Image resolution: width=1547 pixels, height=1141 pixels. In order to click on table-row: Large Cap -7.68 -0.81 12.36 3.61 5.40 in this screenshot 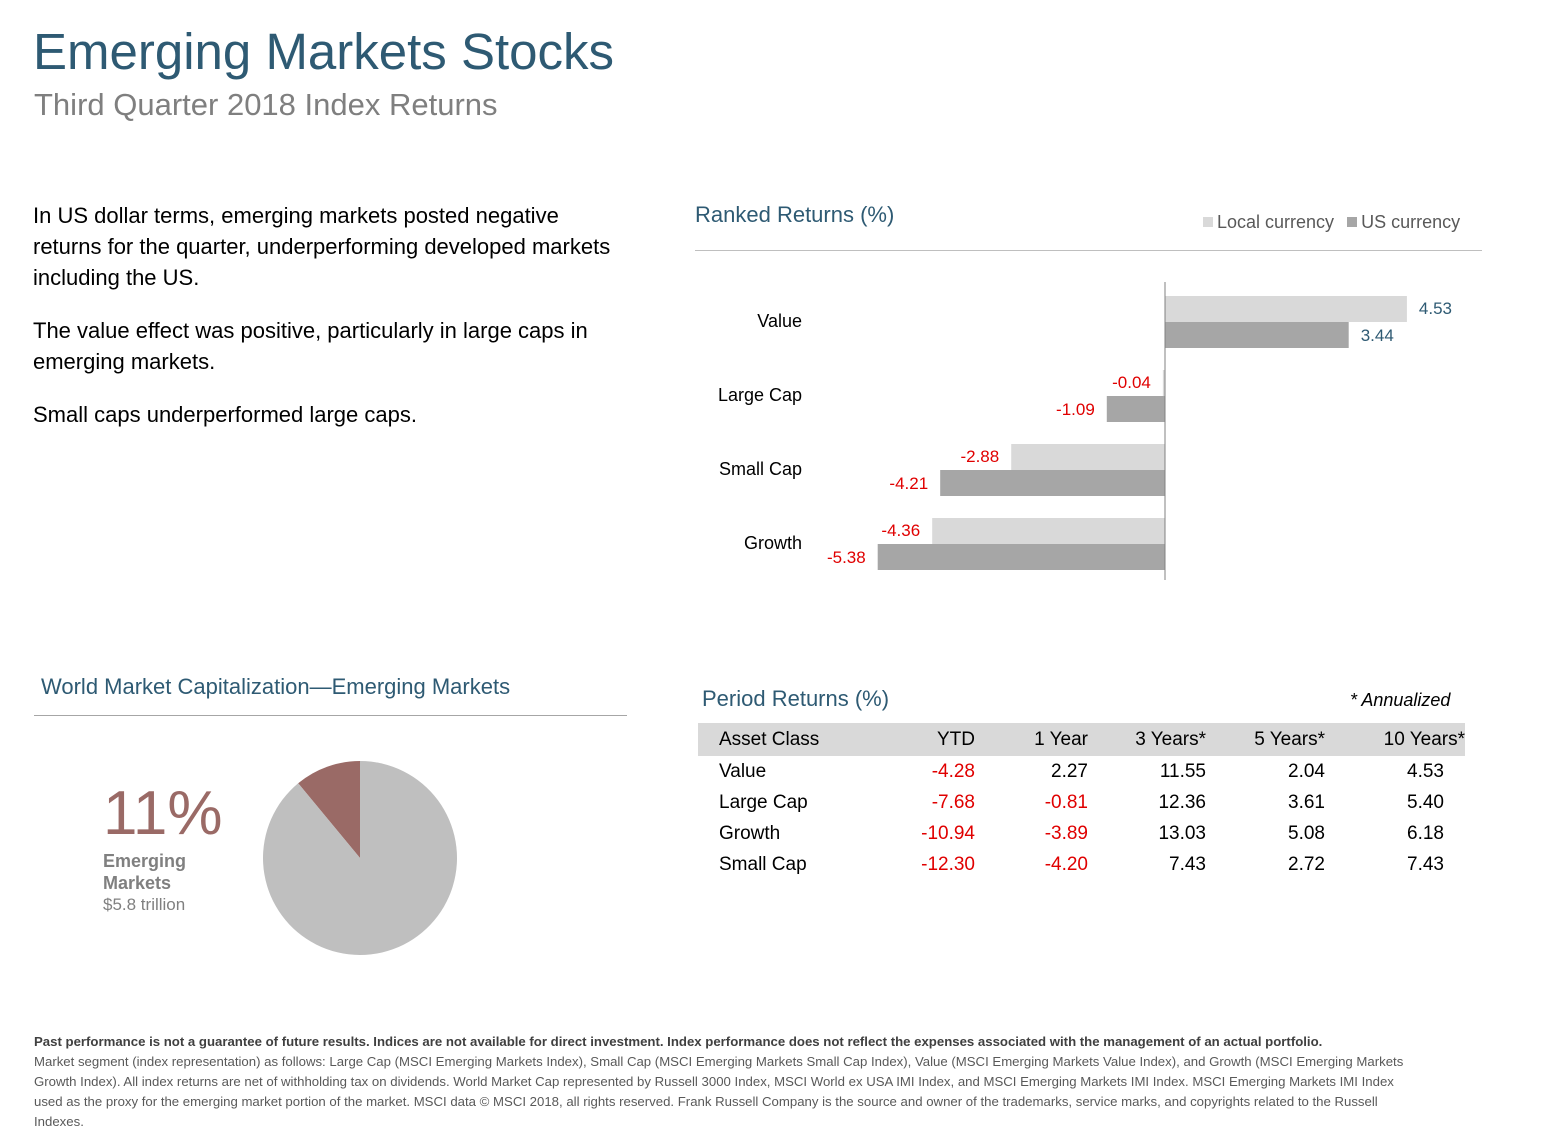, I will do `click(1081, 802)`.